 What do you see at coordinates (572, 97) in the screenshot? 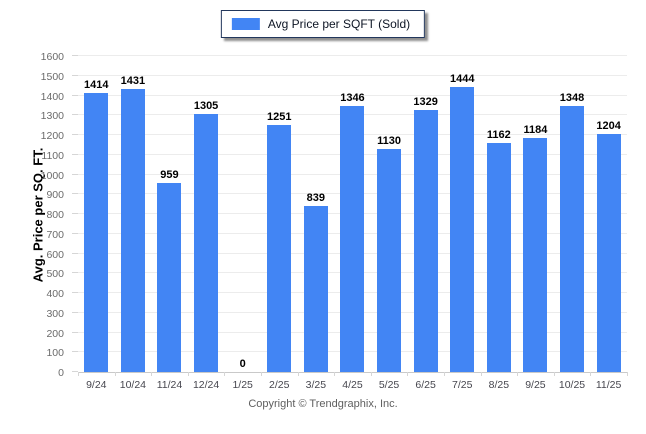
I see `bar-value-label: 1348` at bounding box center [572, 97].